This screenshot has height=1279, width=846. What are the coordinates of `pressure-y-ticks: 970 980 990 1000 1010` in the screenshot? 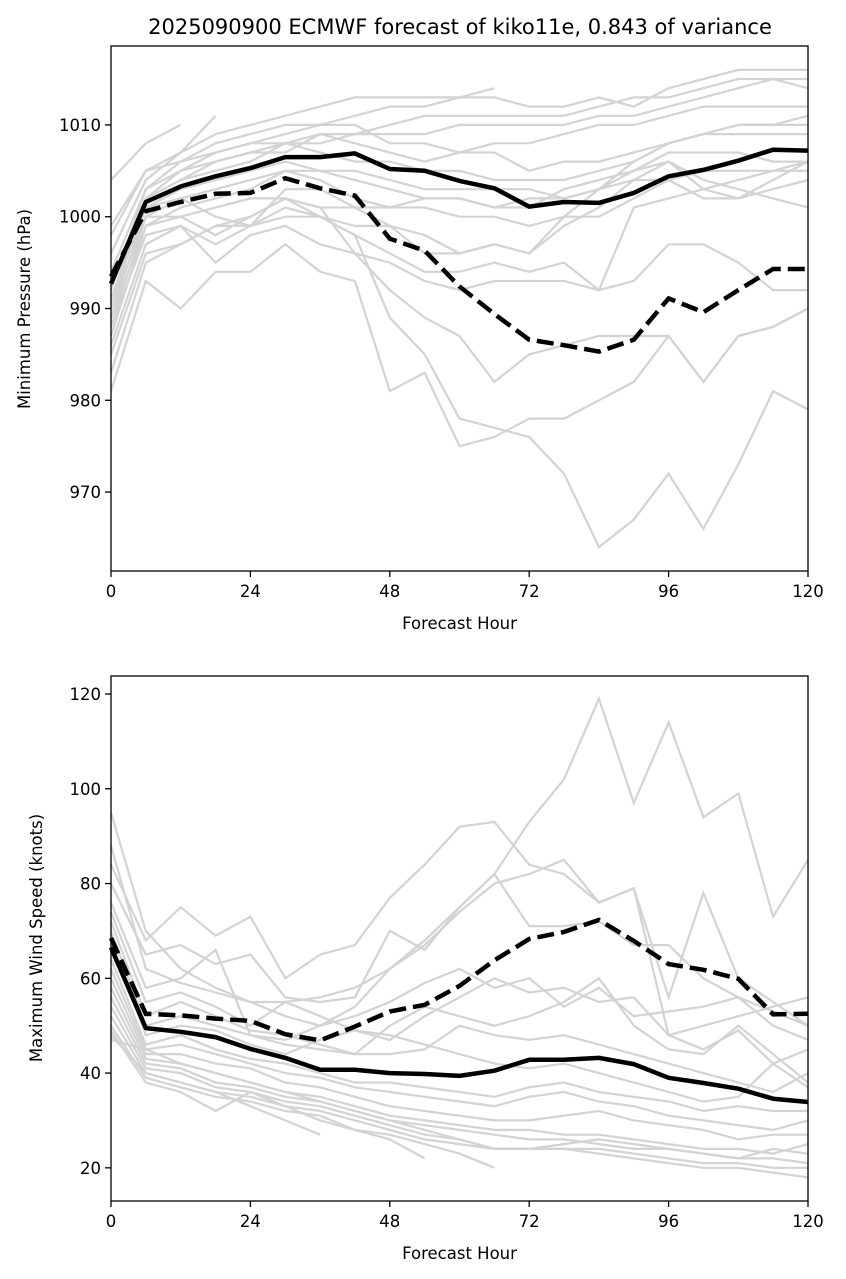 It's located at (85, 309).